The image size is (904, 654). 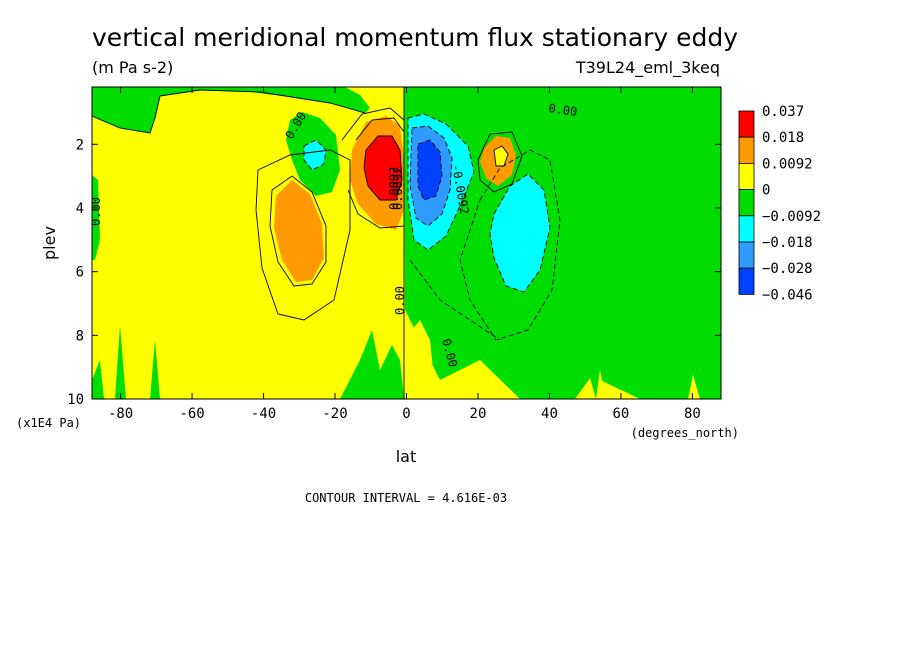 What do you see at coordinates (120, 414) in the screenshot?
I see `x-tick-label: -80` at bounding box center [120, 414].